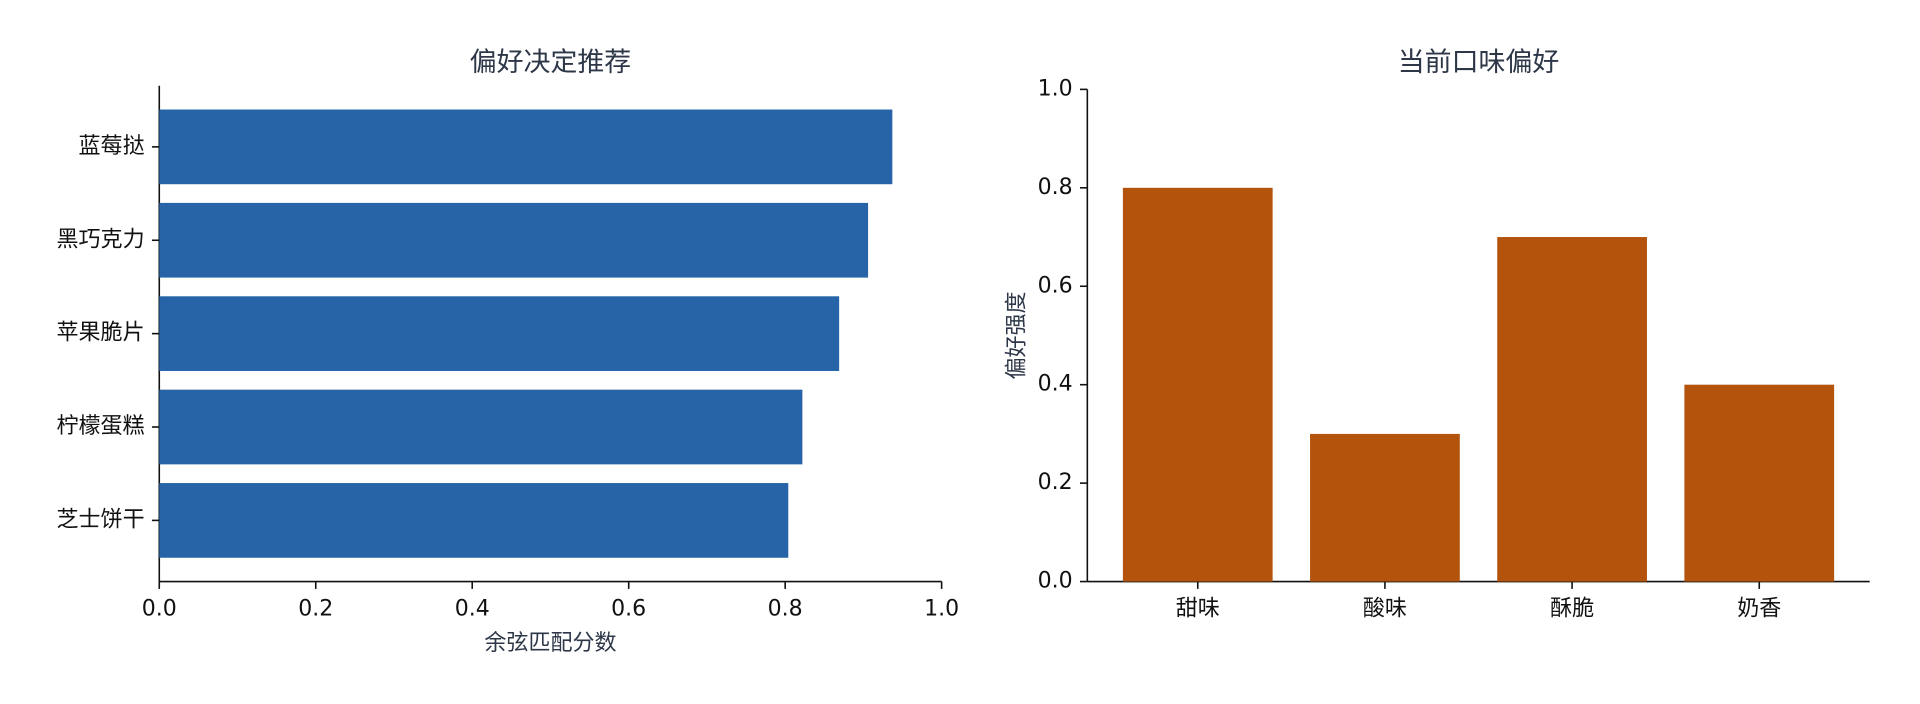 This screenshot has height=704, width=1920. Describe the element at coordinates (101, 519) in the screenshot. I see `y-tick-label: 芝士饼干` at that location.